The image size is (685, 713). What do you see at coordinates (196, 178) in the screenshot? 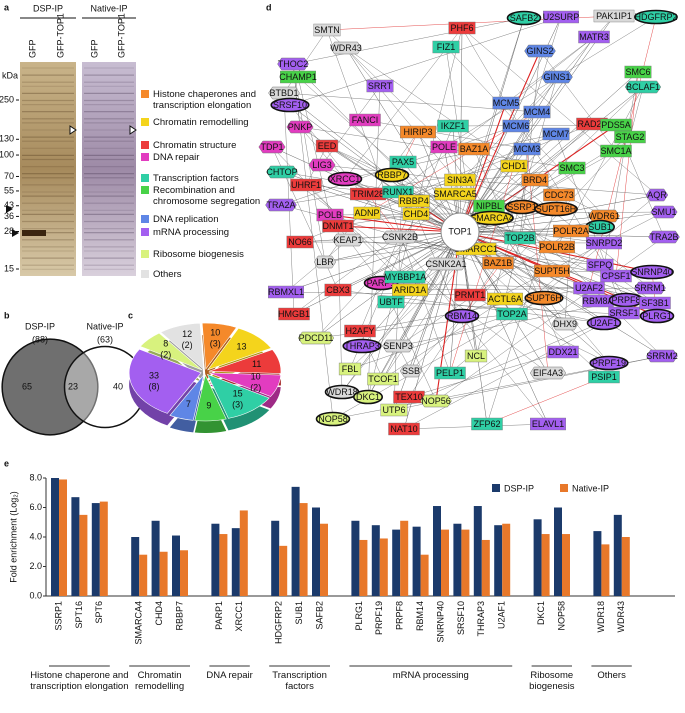
I see `legend-label: Transcription factors` at bounding box center [196, 178].